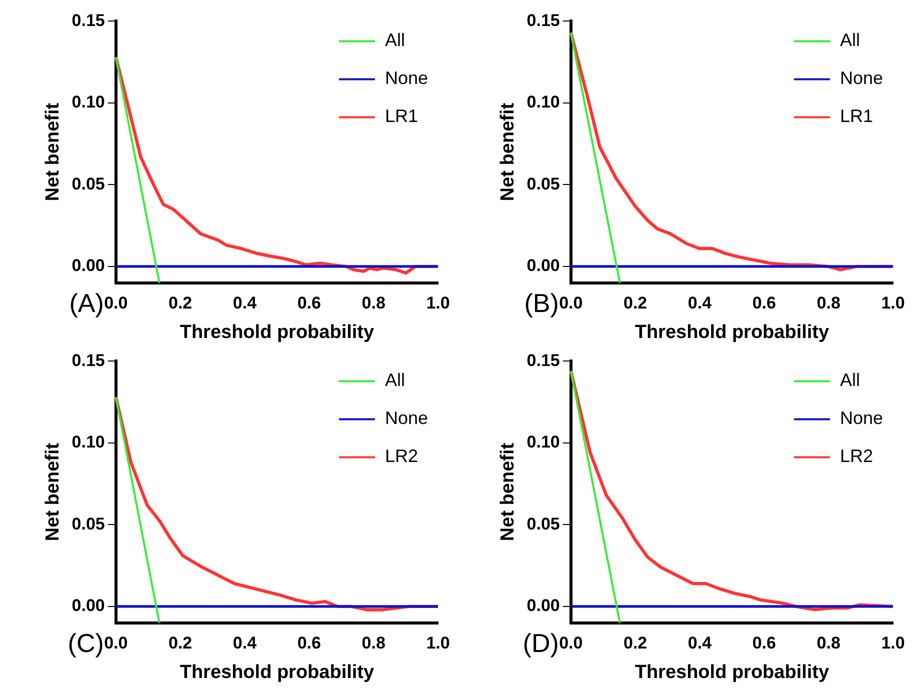  Describe the element at coordinates (540, 643) in the screenshot. I see `text: (D)` at that location.